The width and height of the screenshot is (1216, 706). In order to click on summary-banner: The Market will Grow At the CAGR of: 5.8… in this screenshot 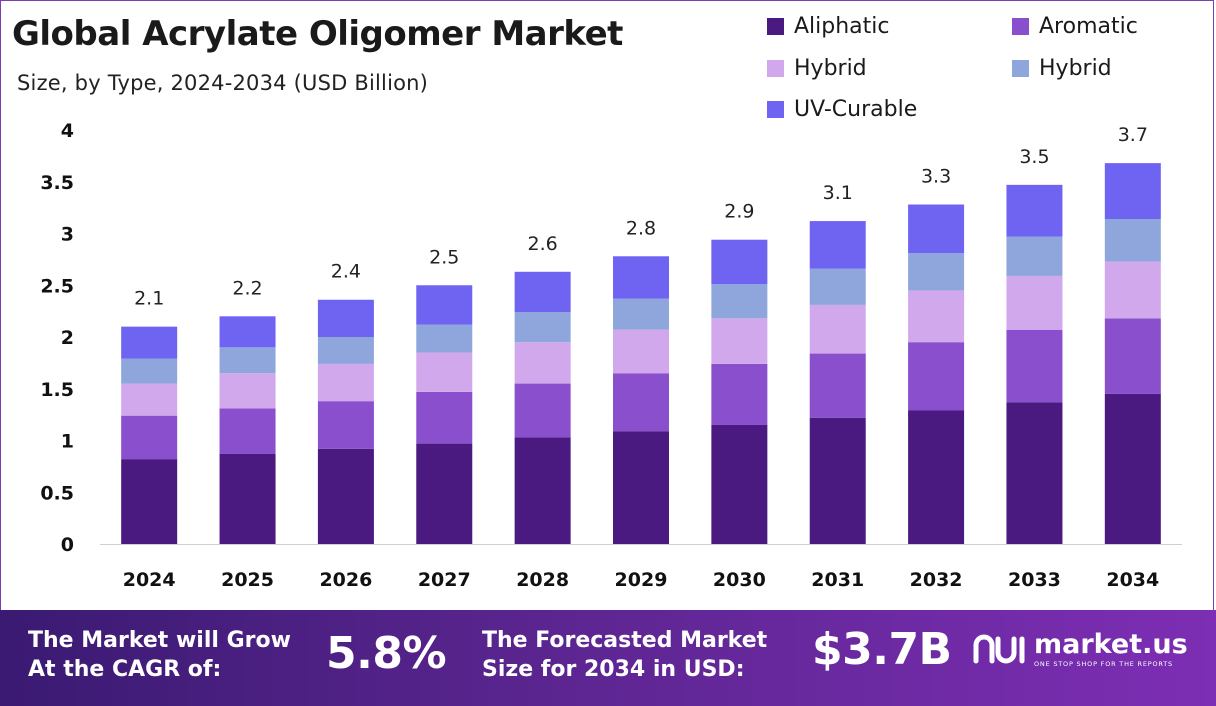, I will do `click(608, 658)`.